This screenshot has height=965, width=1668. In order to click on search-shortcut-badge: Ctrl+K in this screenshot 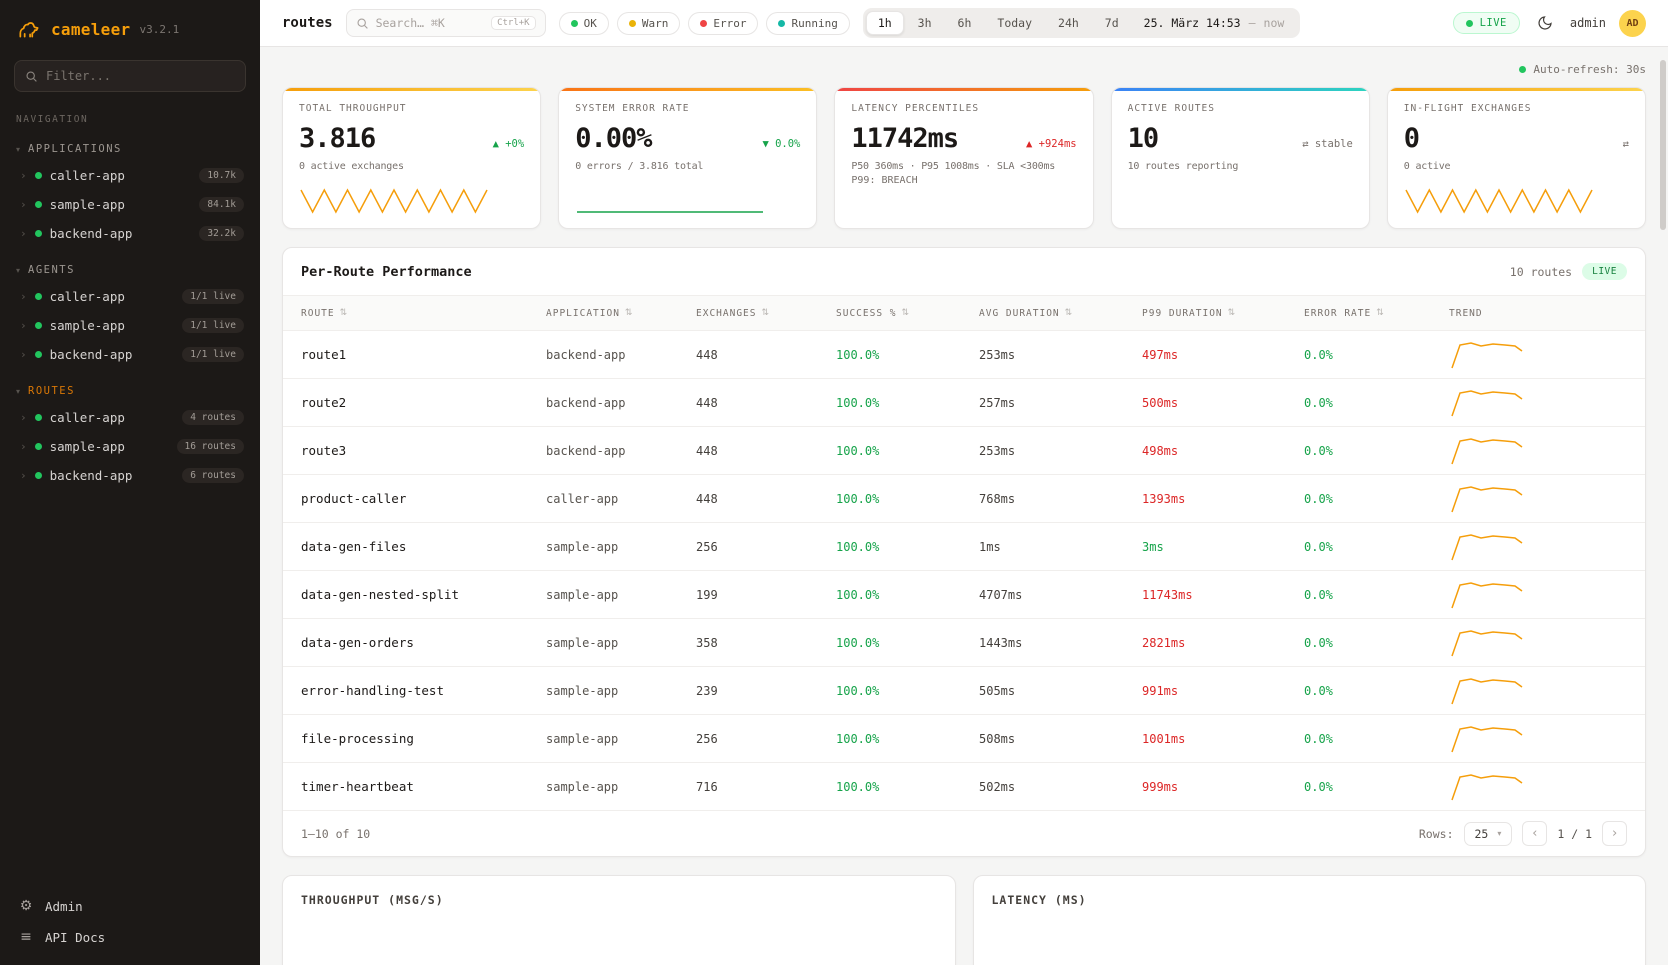, I will do `click(513, 23)`.